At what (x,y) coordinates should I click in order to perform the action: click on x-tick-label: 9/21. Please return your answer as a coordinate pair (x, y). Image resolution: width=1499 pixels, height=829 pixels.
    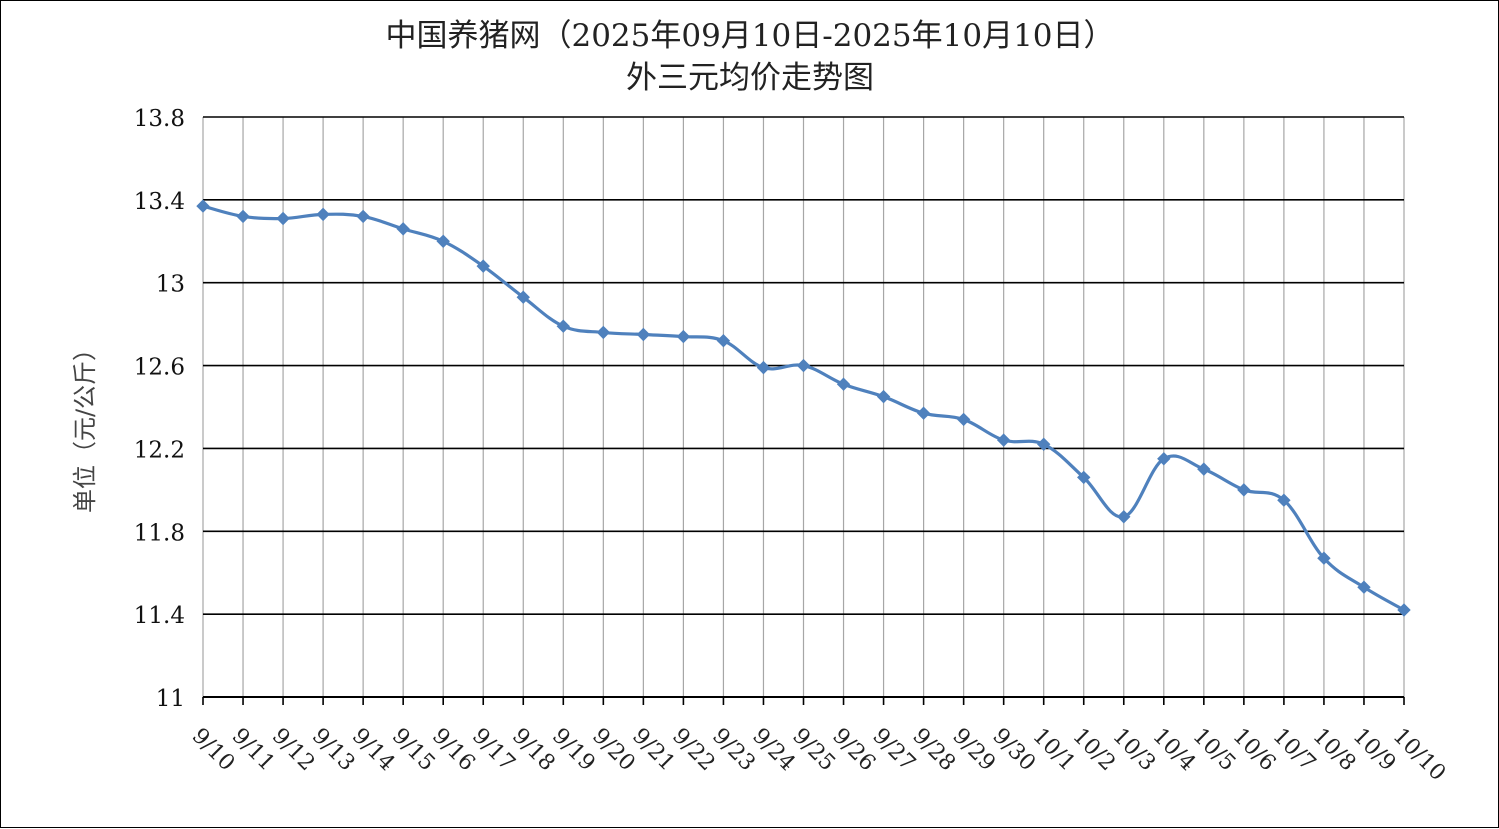
    Looking at the image, I should click on (653, 750).